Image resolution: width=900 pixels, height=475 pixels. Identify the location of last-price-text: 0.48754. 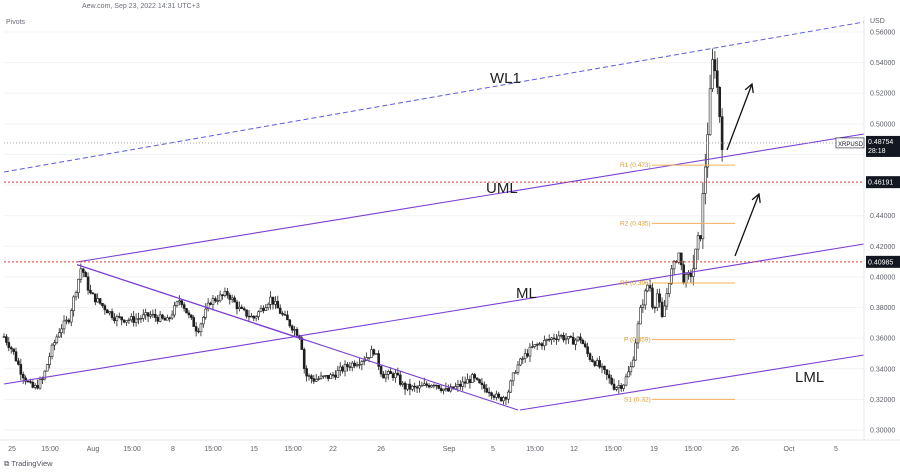
(880, 142).